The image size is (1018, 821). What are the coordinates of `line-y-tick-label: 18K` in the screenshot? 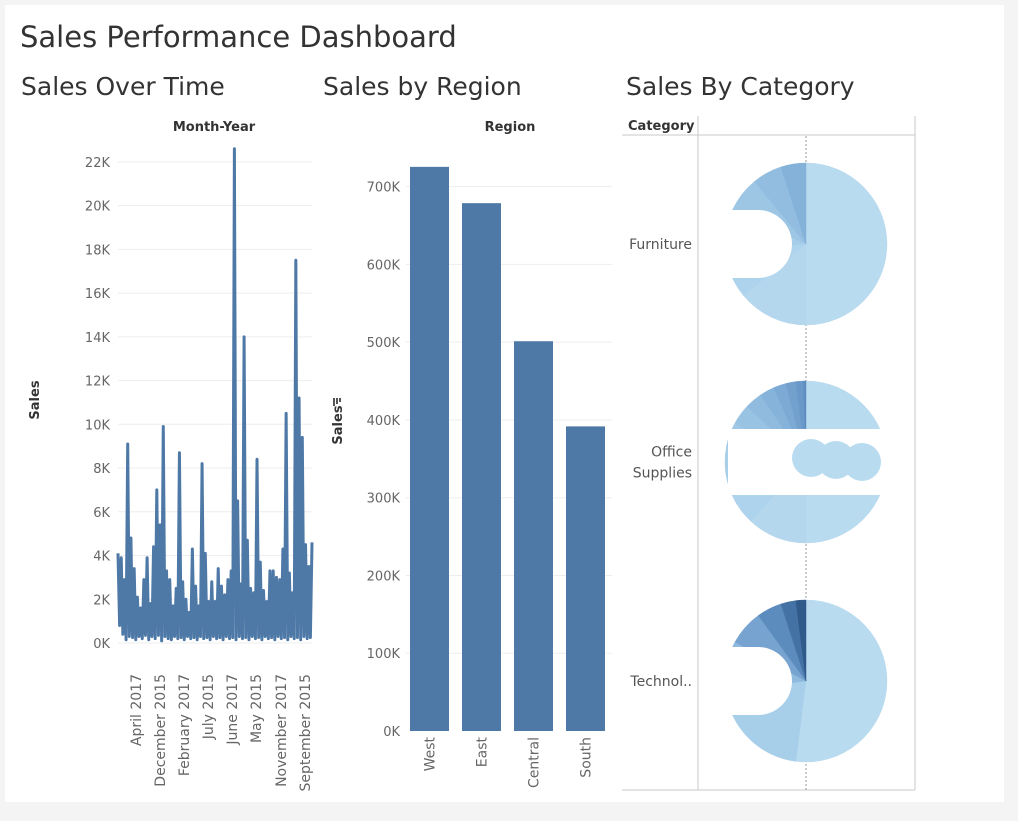 It's located at (98, 250).